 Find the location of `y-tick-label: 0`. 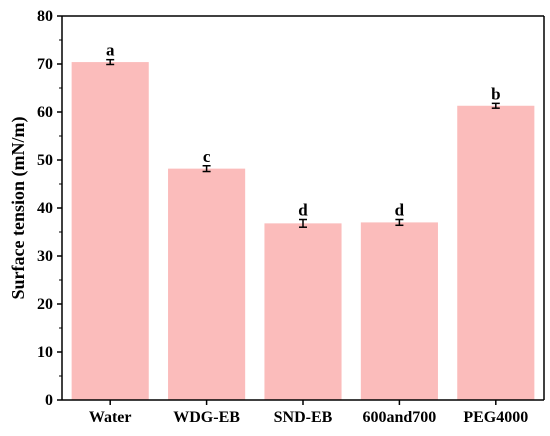

y-tick-label: 0 is located at coordinates (49, 400).